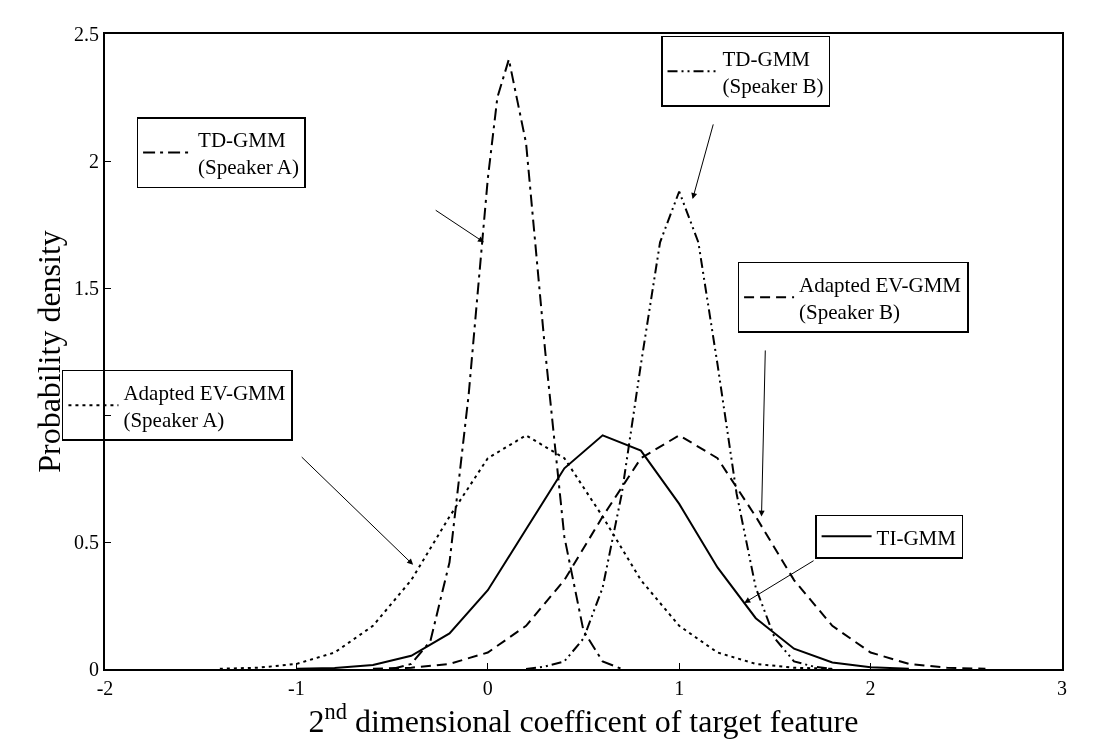  Describe the element at coordinates (296, 688) in the screenshot. I see `x-tick-label: -1` at that location.